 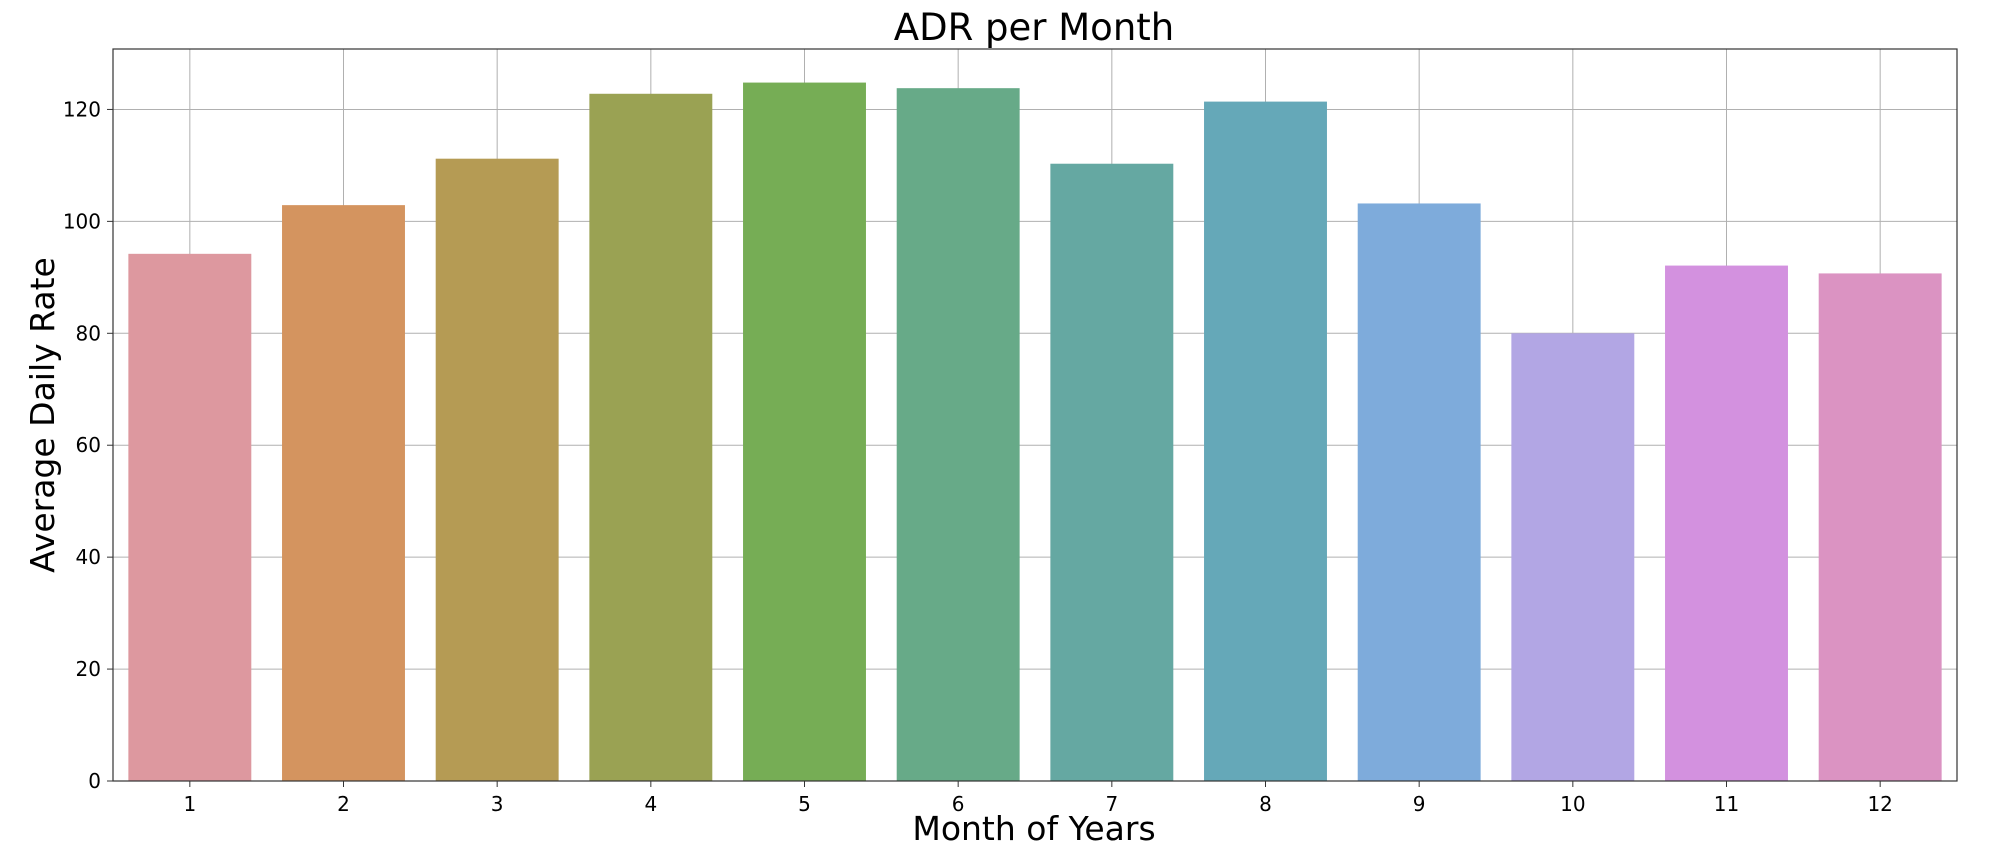 I want to click on chart-title: ADR per Month, so click(x=1034, y=27).